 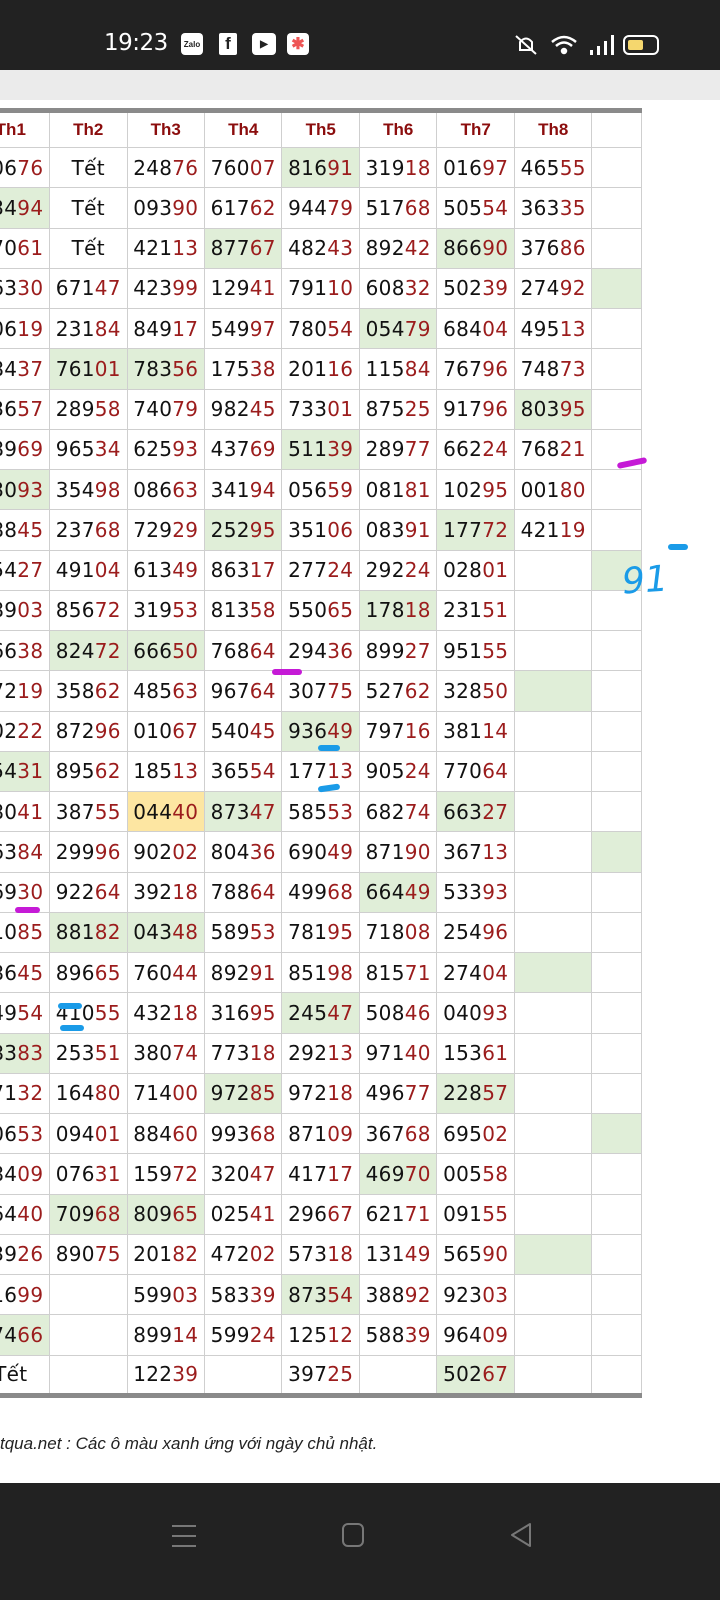 I want to click on number-tail: 16, so click(x=417, y=731).